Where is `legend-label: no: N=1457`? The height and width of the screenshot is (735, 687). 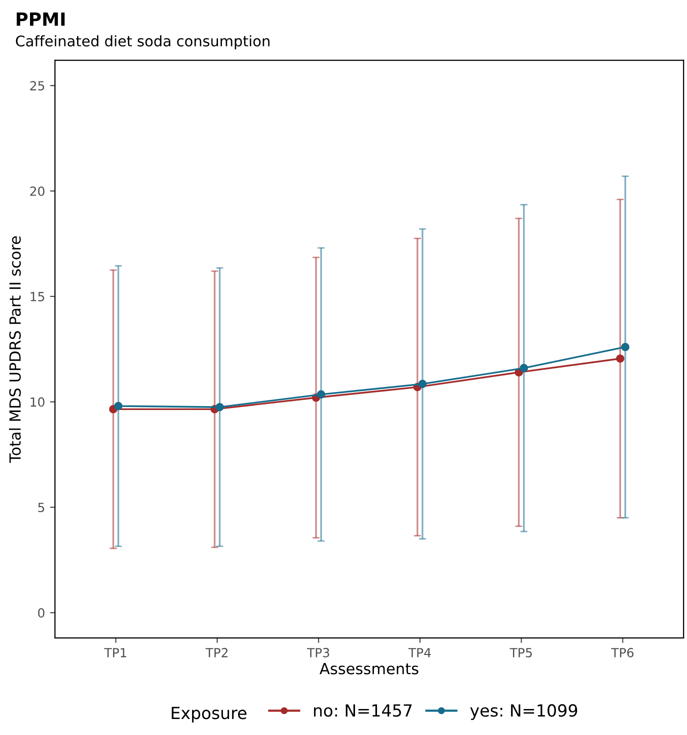 legend-label: no: N=1457 is located at coordinates (363, 710).